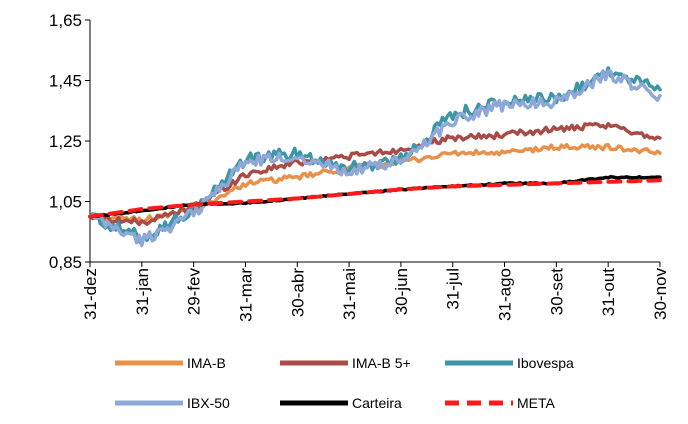 This screenshot has width=688, height=424. What do you see at coordinates (453, 289) in the screenshot?
I see `x-tick-label: 31-jul` at bounding box center [453, 289].